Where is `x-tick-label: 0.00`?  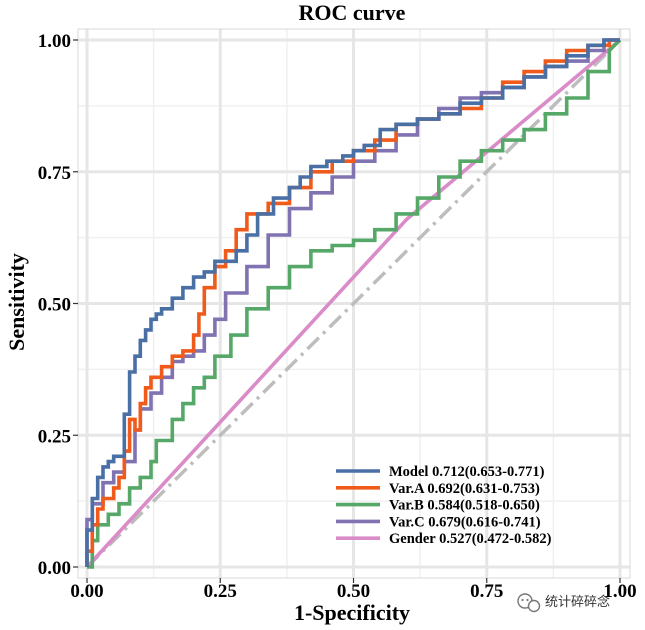 x-tick-label: 0.00 is located at coordinates (86, 591).